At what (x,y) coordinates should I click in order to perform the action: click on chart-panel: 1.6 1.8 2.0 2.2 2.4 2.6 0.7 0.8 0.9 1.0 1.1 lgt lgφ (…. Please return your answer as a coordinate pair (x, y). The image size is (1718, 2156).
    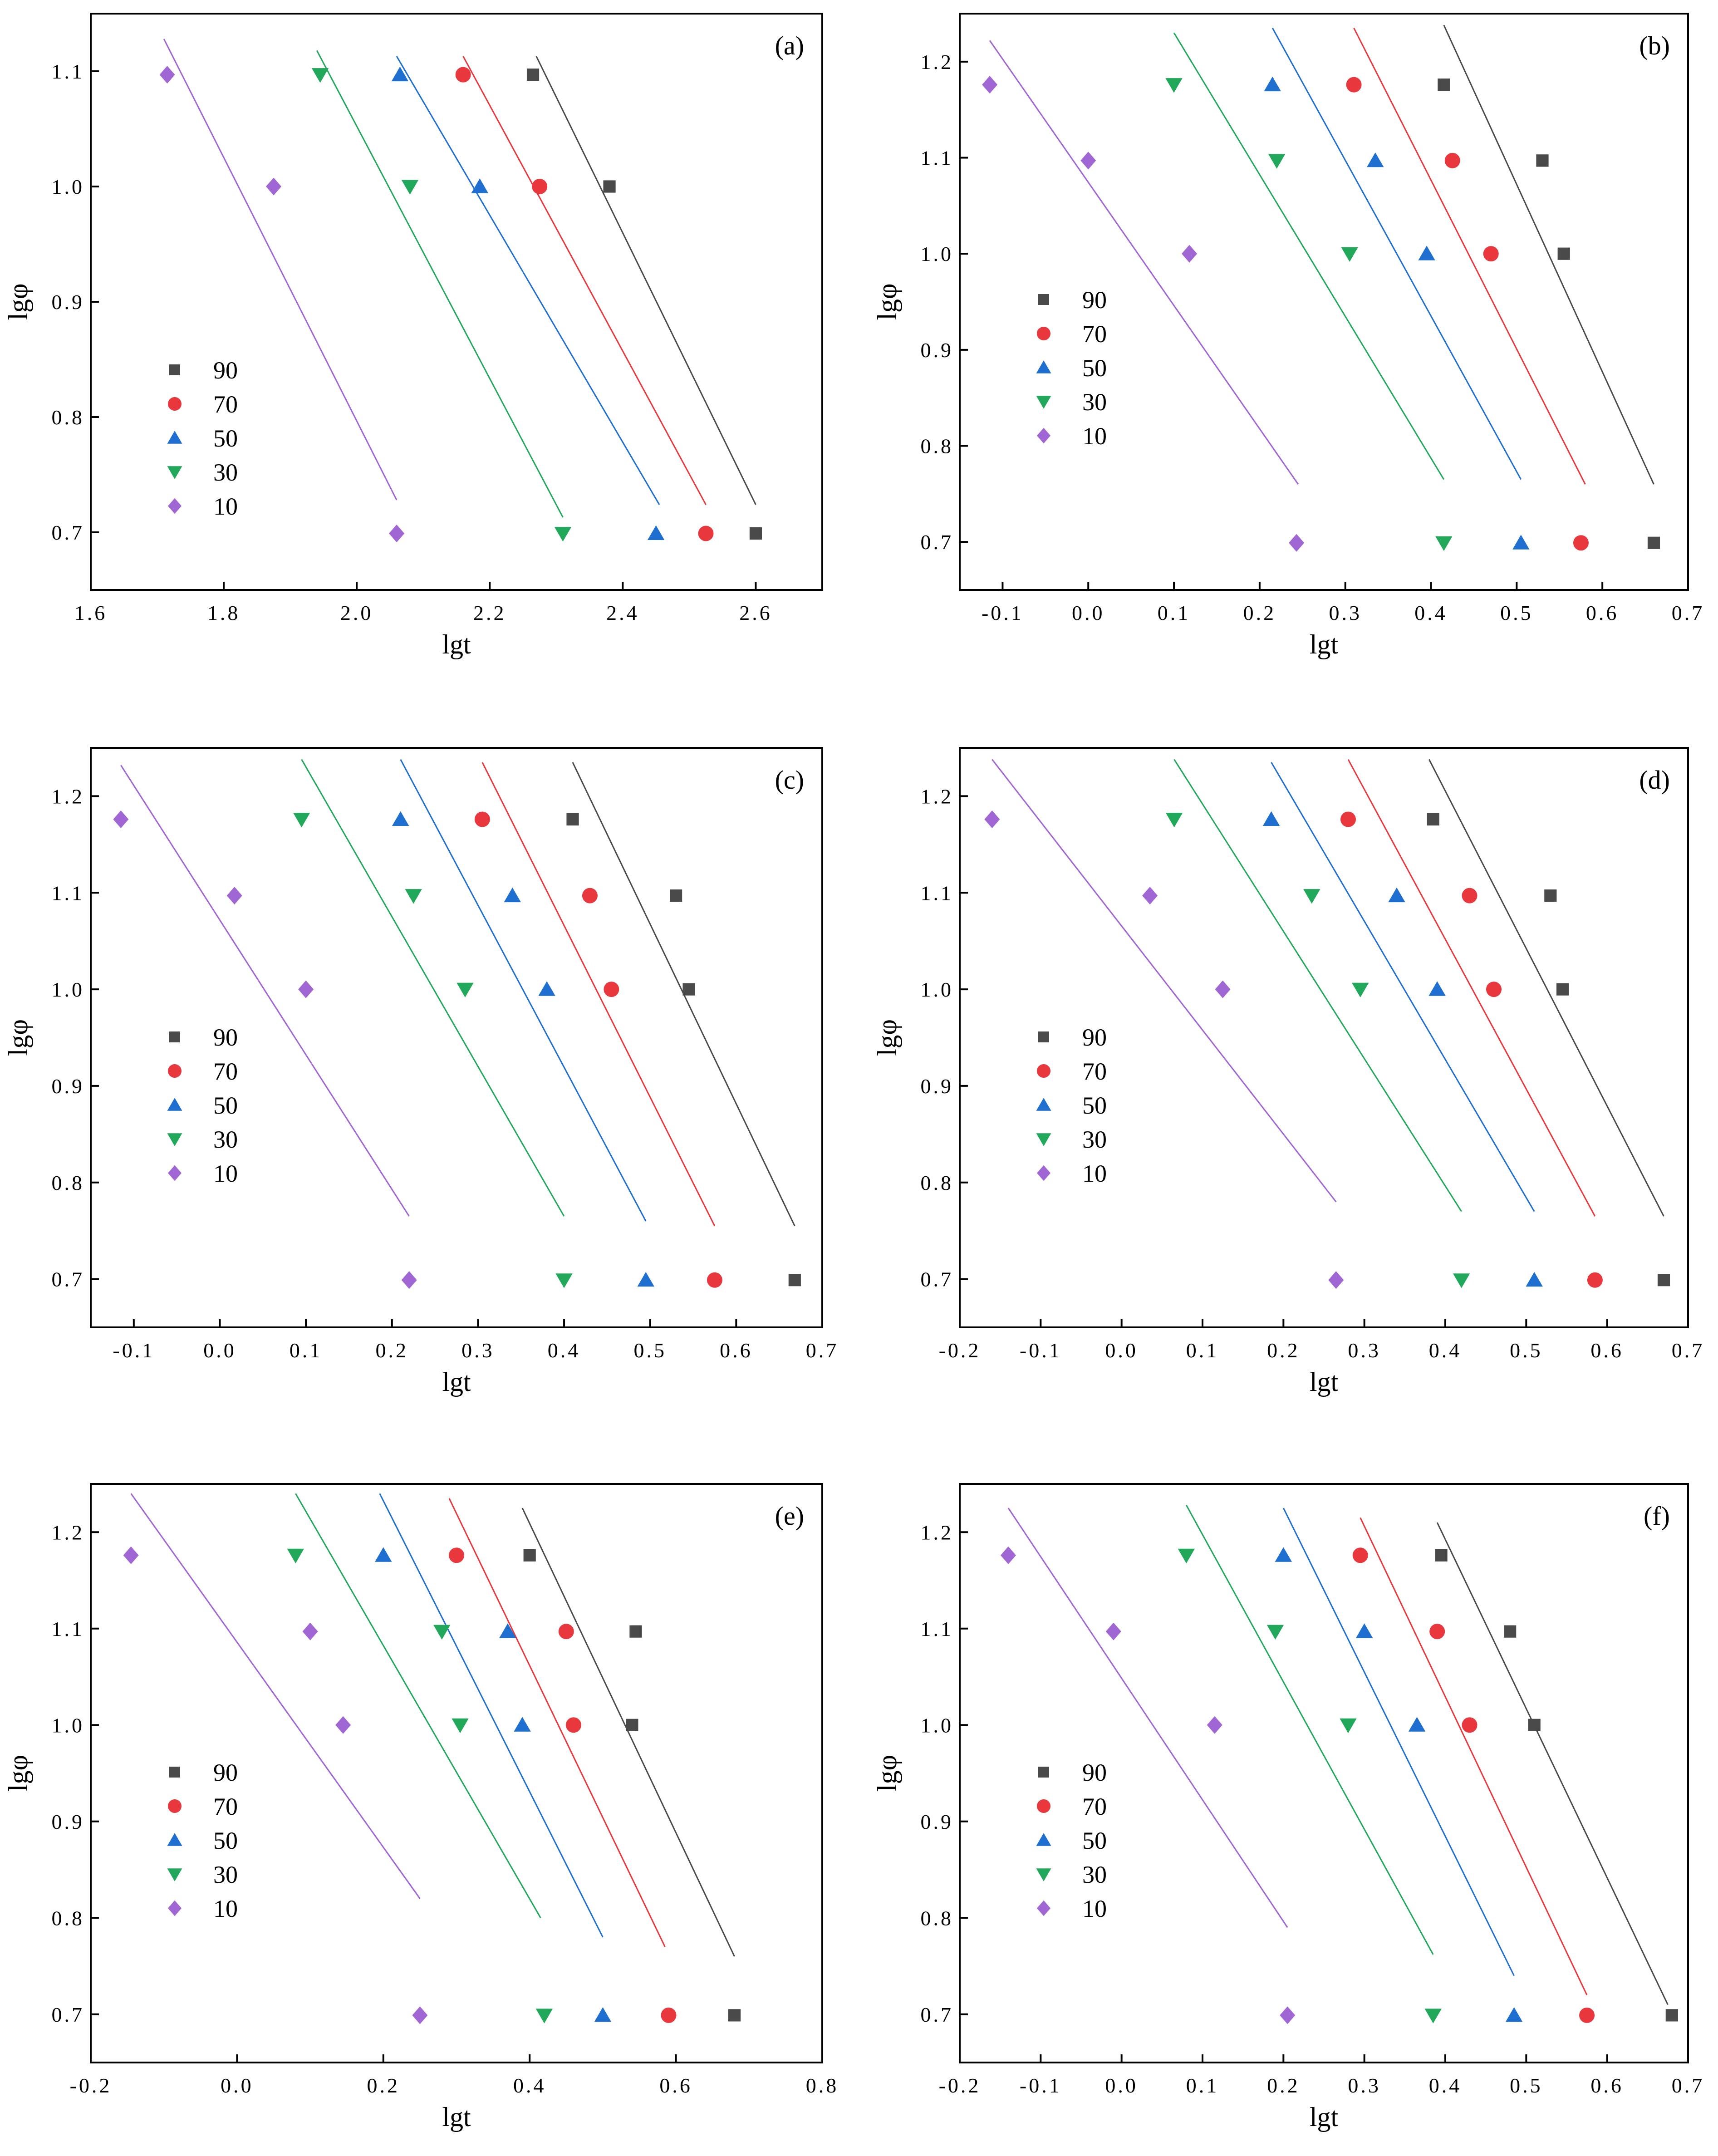
    Looking at the image, I should click on (413, 336).